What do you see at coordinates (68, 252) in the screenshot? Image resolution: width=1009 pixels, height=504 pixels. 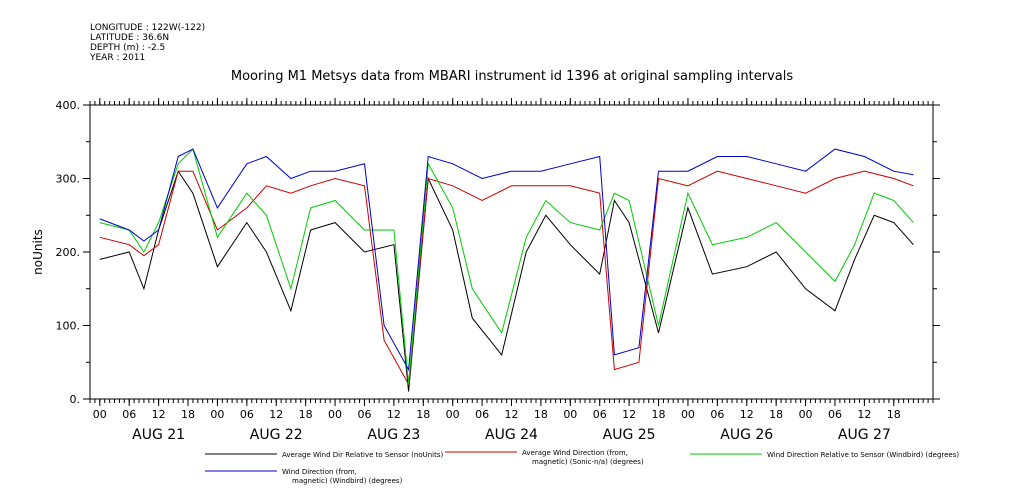 I see `y-tick-label: 200.` at bounding box center [68, 252].